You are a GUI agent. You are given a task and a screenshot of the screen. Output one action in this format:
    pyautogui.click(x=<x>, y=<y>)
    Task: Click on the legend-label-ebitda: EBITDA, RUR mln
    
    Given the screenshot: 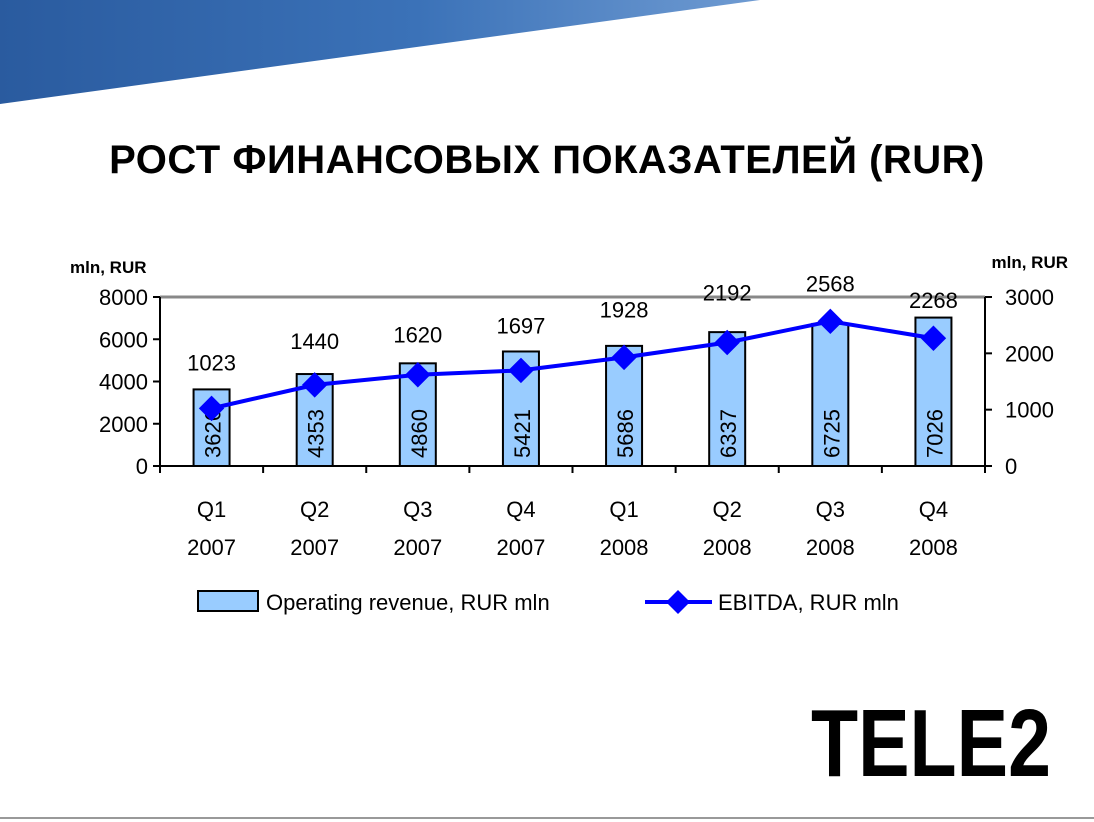 What is the action you would take?
    pyautogui.click(x=808, y=602)
    